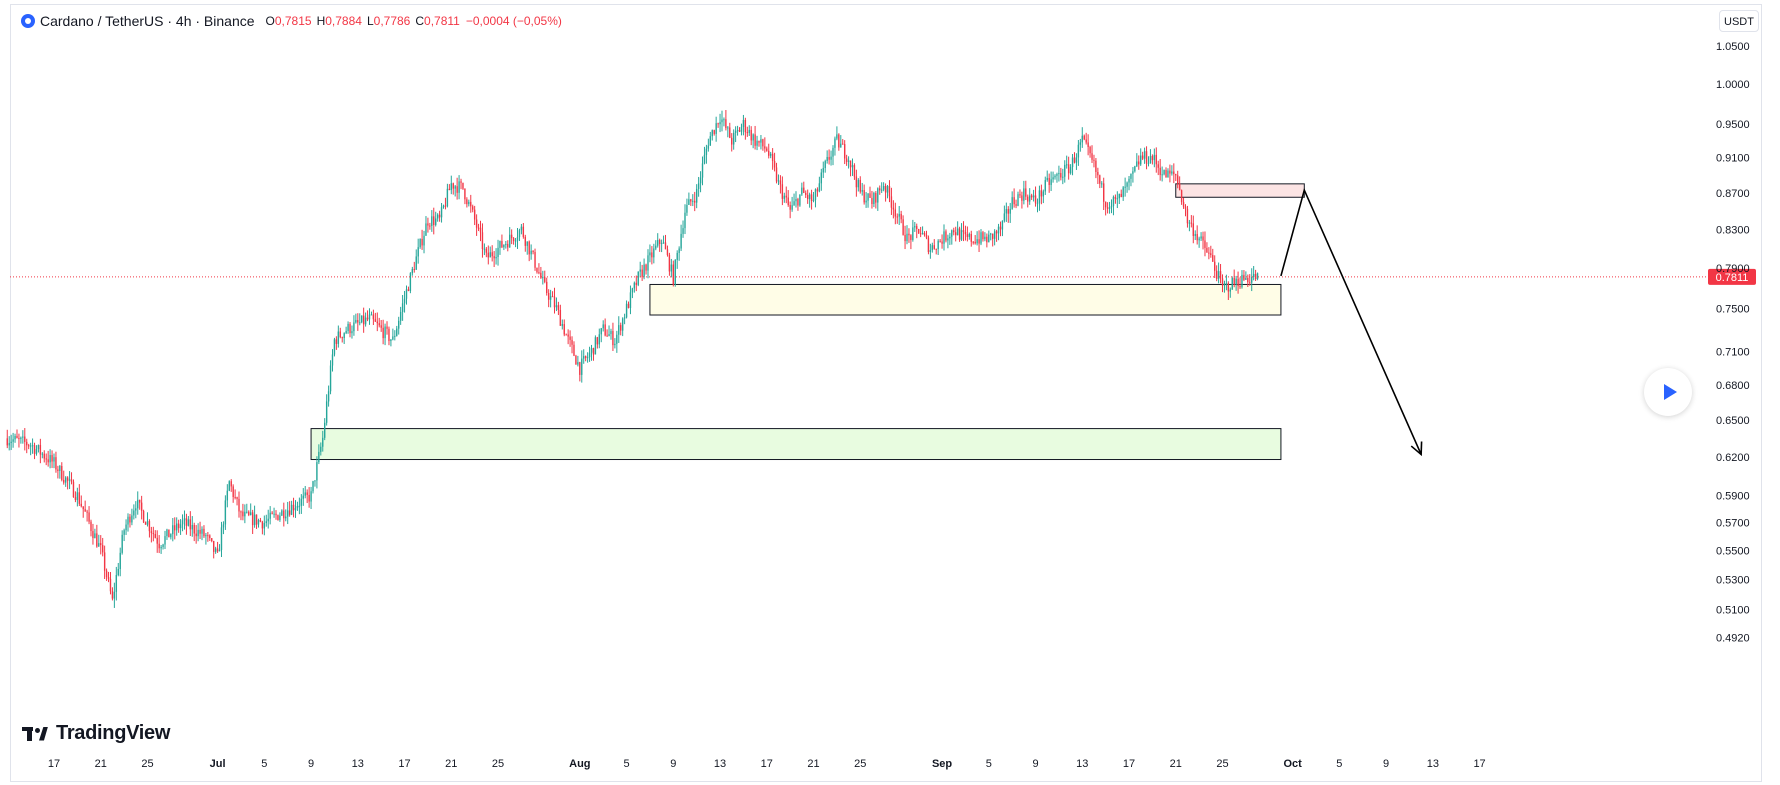 This screenshot has width=1780, height=785. What do you see at coordinates (96, 733) in the screenshot?
I see `tradingview-logo: TradingView` at bounding box center [96, 733].